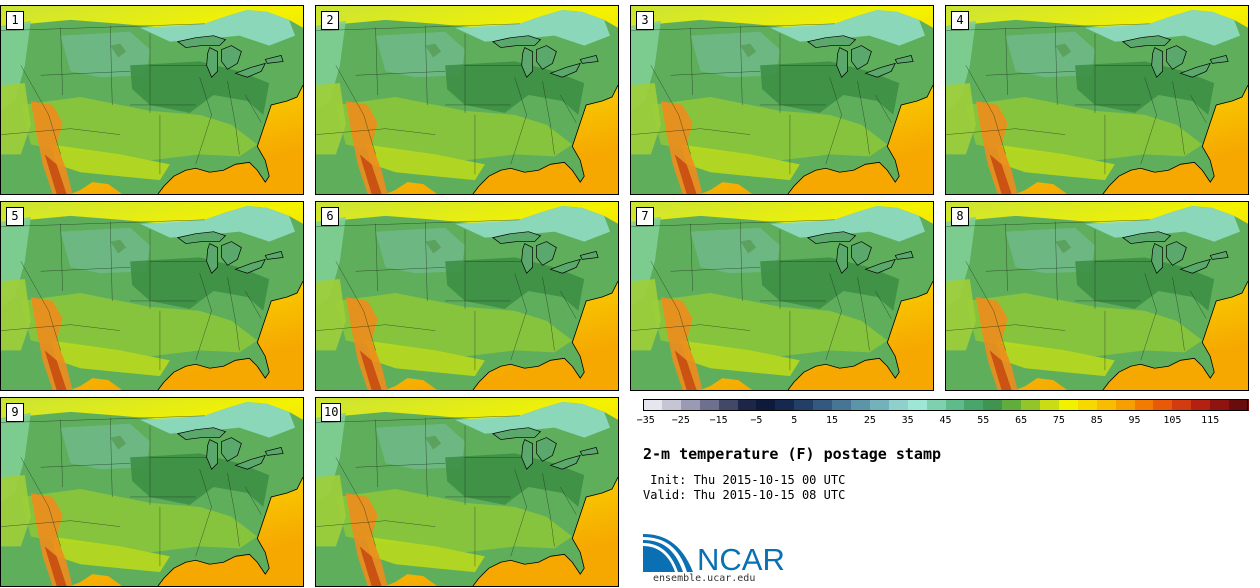 Image resolution: width=1260 pixels, height=588 pixels. I want to click on colorbar-tick-label: 25, so click(869, 420).